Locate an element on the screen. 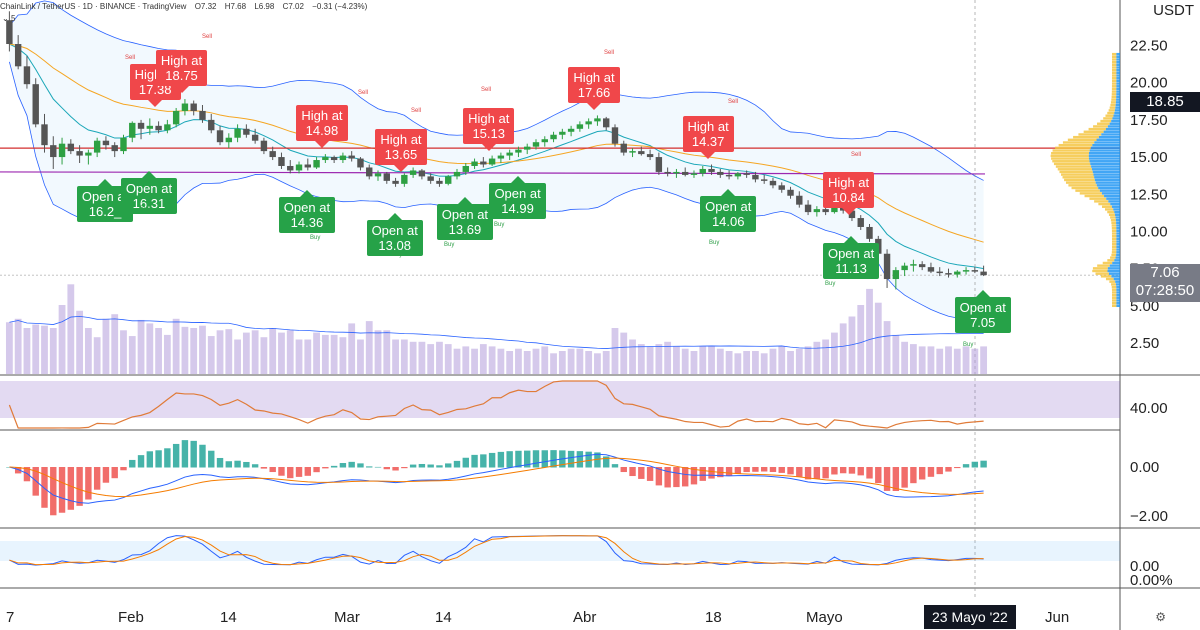  time-axis-tick: 18 is located at coordinates (713, 617).